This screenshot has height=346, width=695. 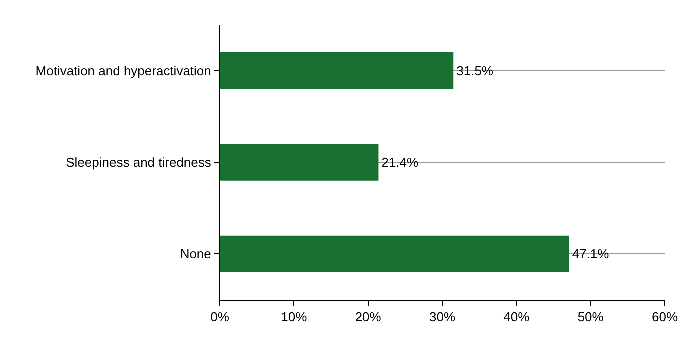 I want to click on data-label: 47.1%, so click(x=591, y=254).